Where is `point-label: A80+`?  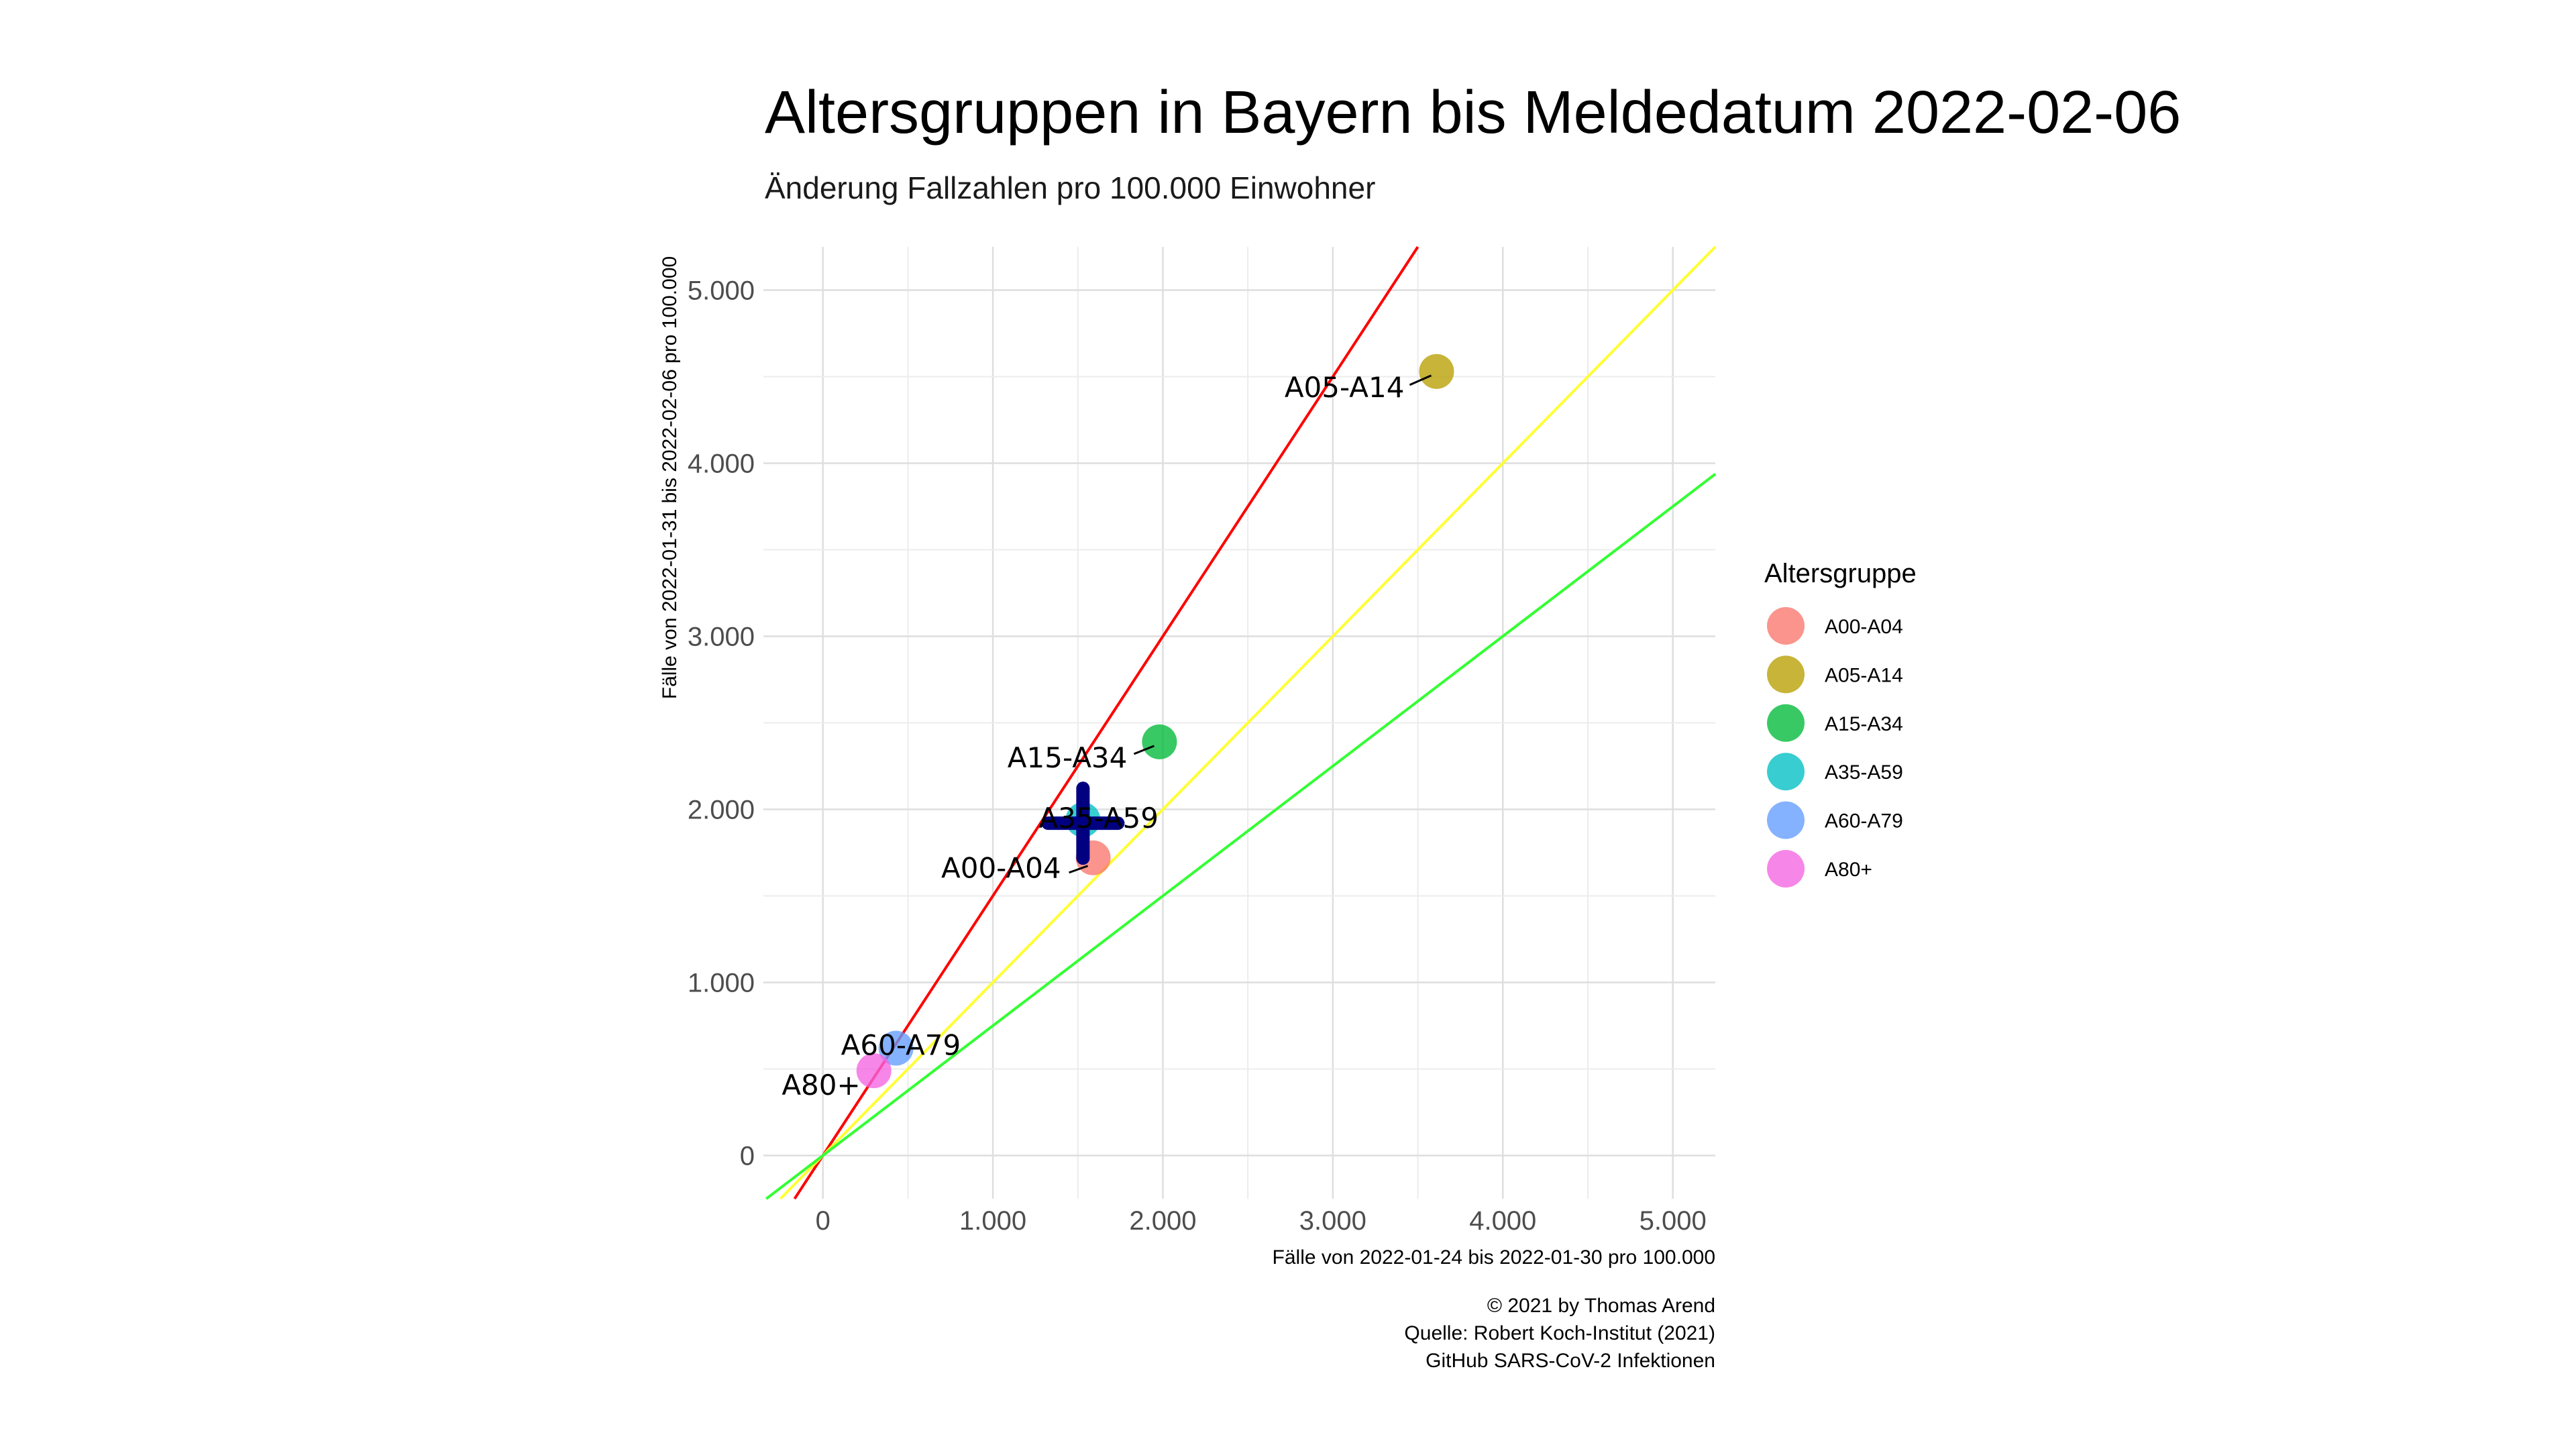
point-label: A80+ is located at coordinates (821, 1085).